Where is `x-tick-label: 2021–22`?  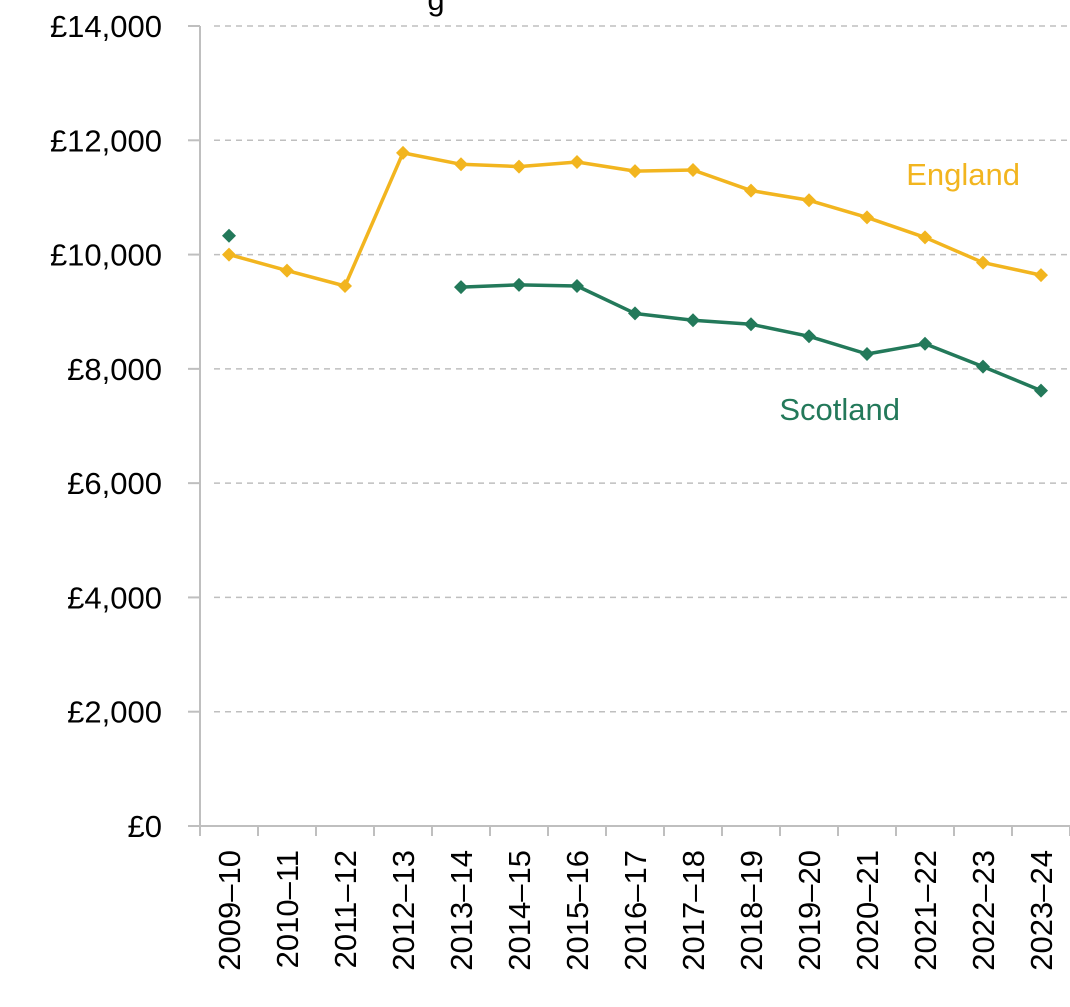
x-tick-label: 2021–22 is located at coordinates (925, 910).